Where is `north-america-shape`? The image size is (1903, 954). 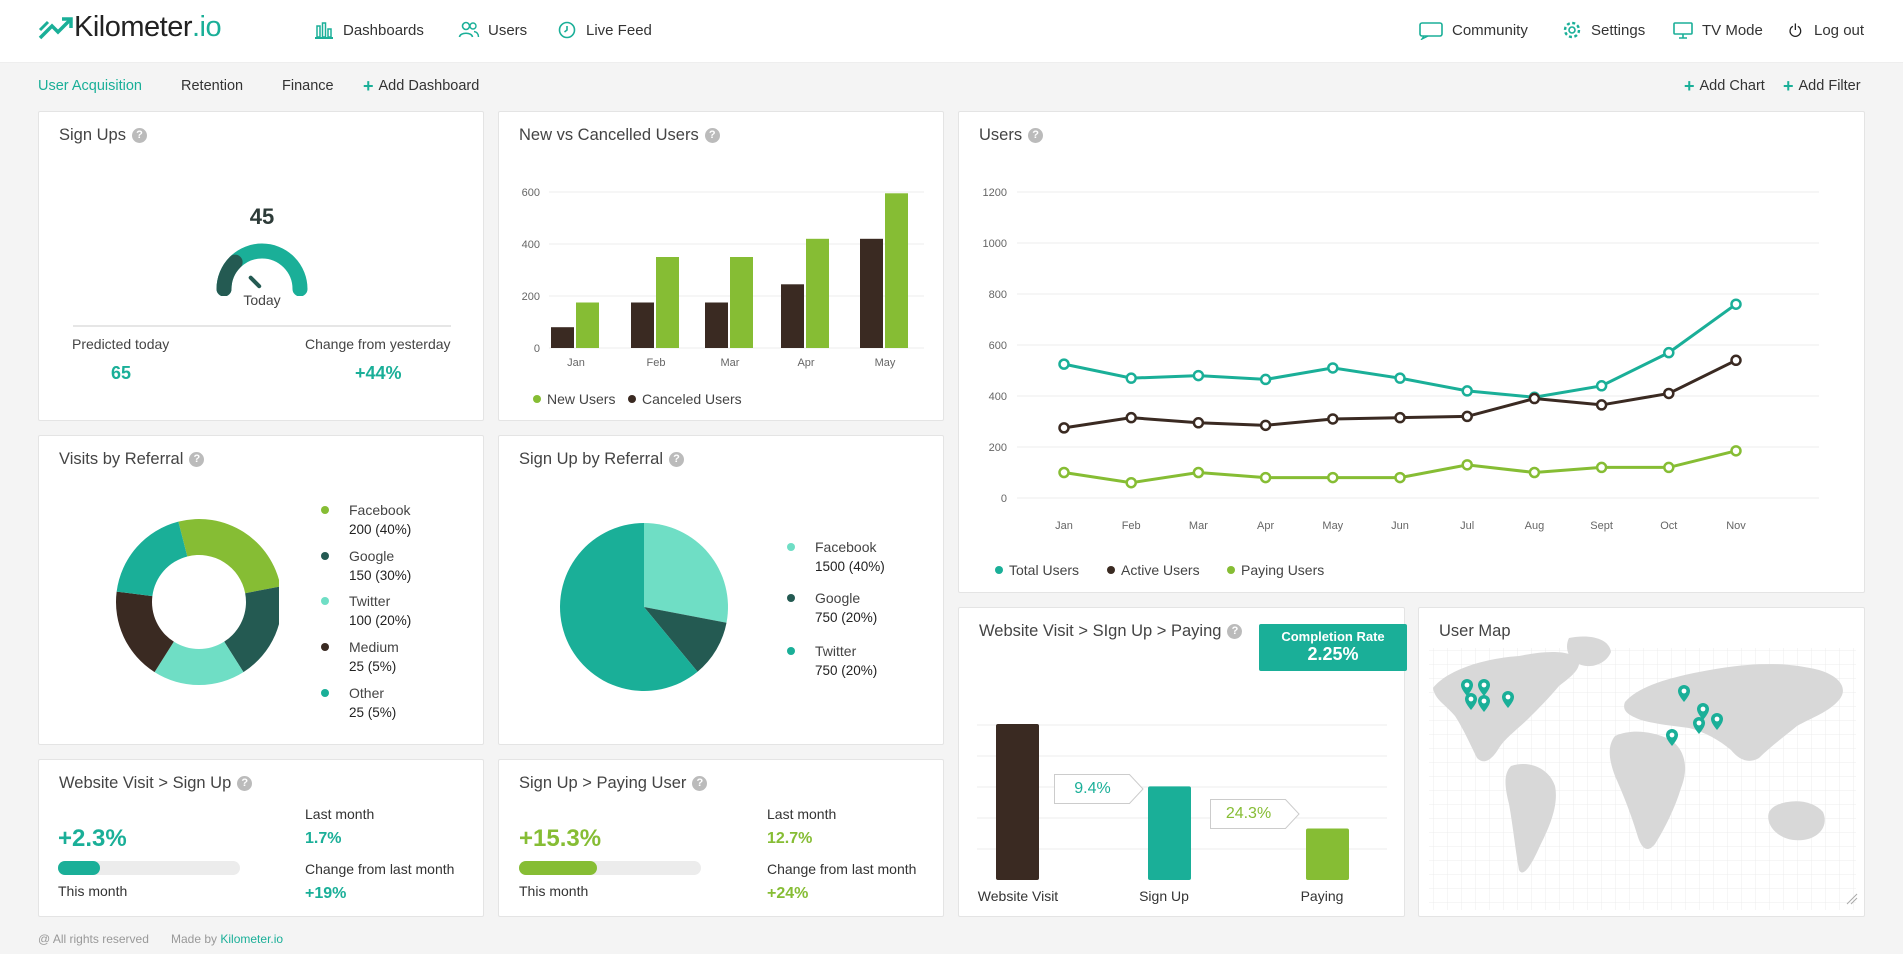
north-america-shape is located at coordinates (1506, 707).